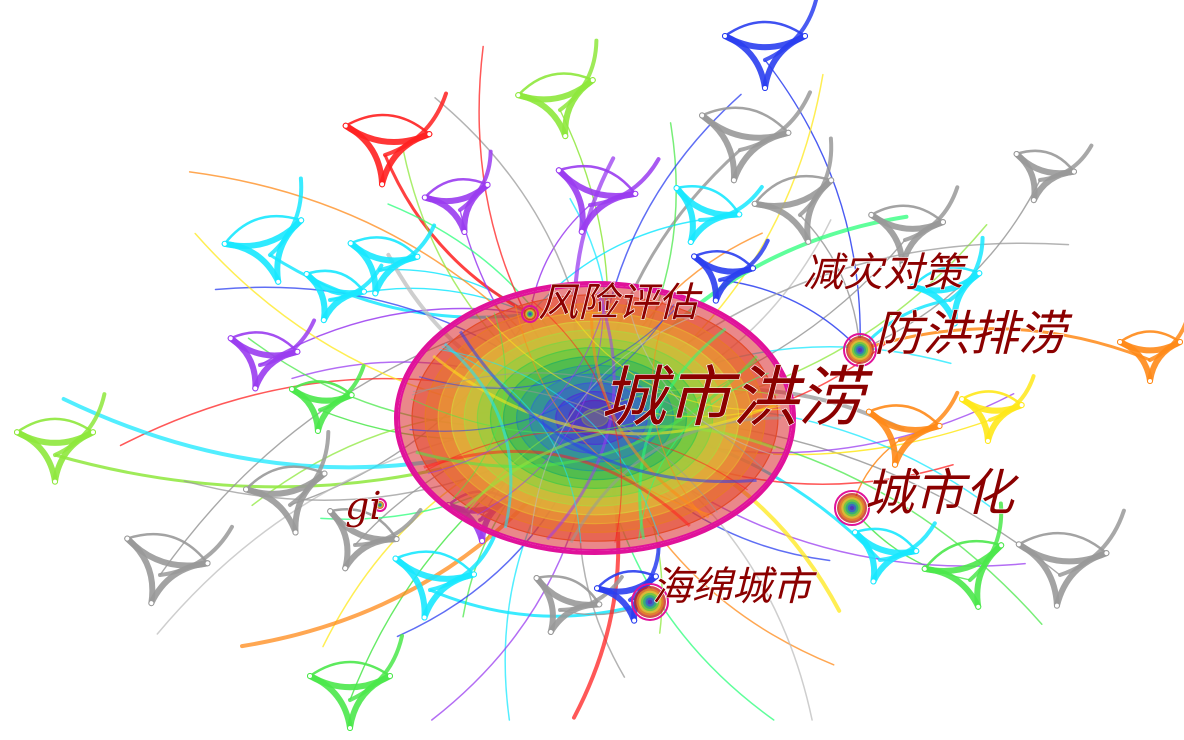 Image resolution: width=1184 pixels, height=740 pixels. What do you see at coordinates (941, 492) in the screenshot?
I see `label-urbanization: 城市化` at bounding box center [941, 492].